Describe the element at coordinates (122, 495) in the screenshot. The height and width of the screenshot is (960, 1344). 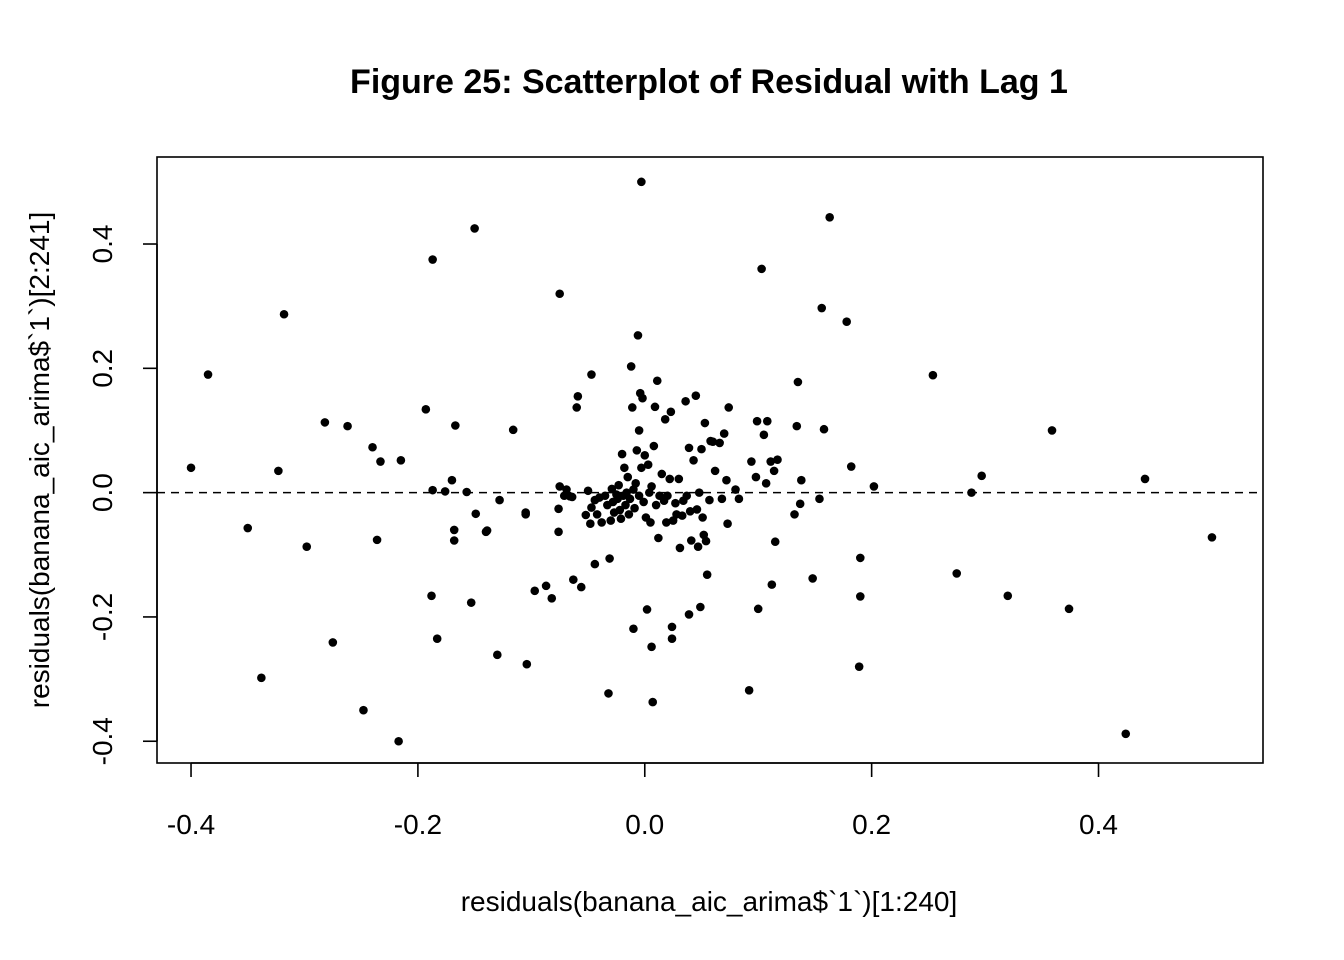
I see `y-axis: -0.4 -0.2 0.0 0.2 0.4` at that location.